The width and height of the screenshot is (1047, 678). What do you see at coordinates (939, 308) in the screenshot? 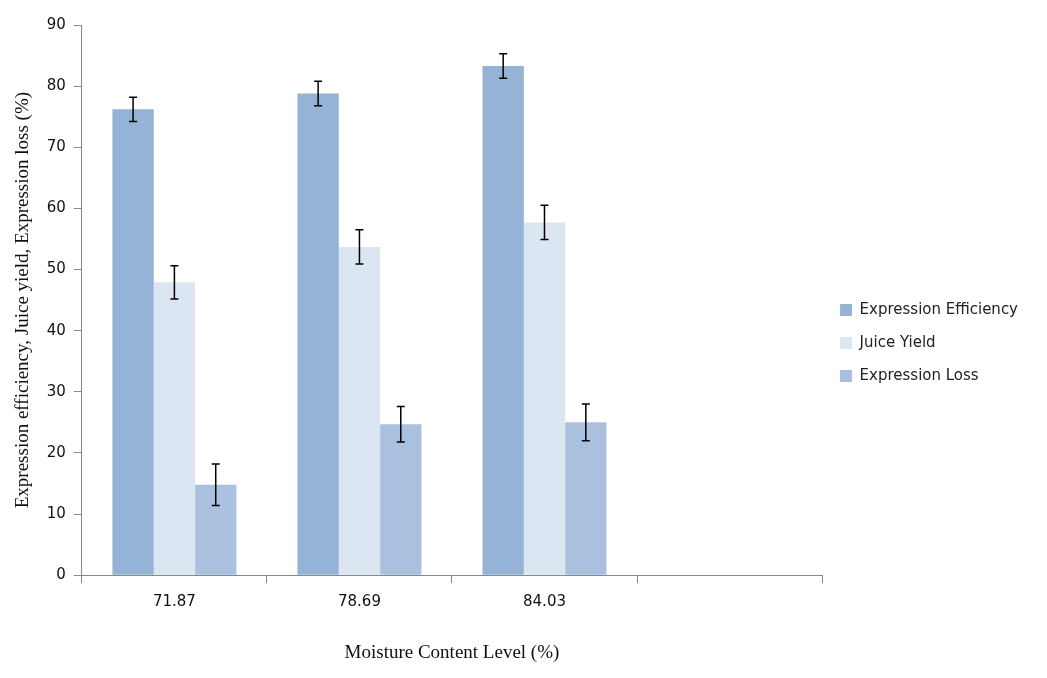
I see `legend-label: Expression Efficiency` at bounding box center [939, 308].